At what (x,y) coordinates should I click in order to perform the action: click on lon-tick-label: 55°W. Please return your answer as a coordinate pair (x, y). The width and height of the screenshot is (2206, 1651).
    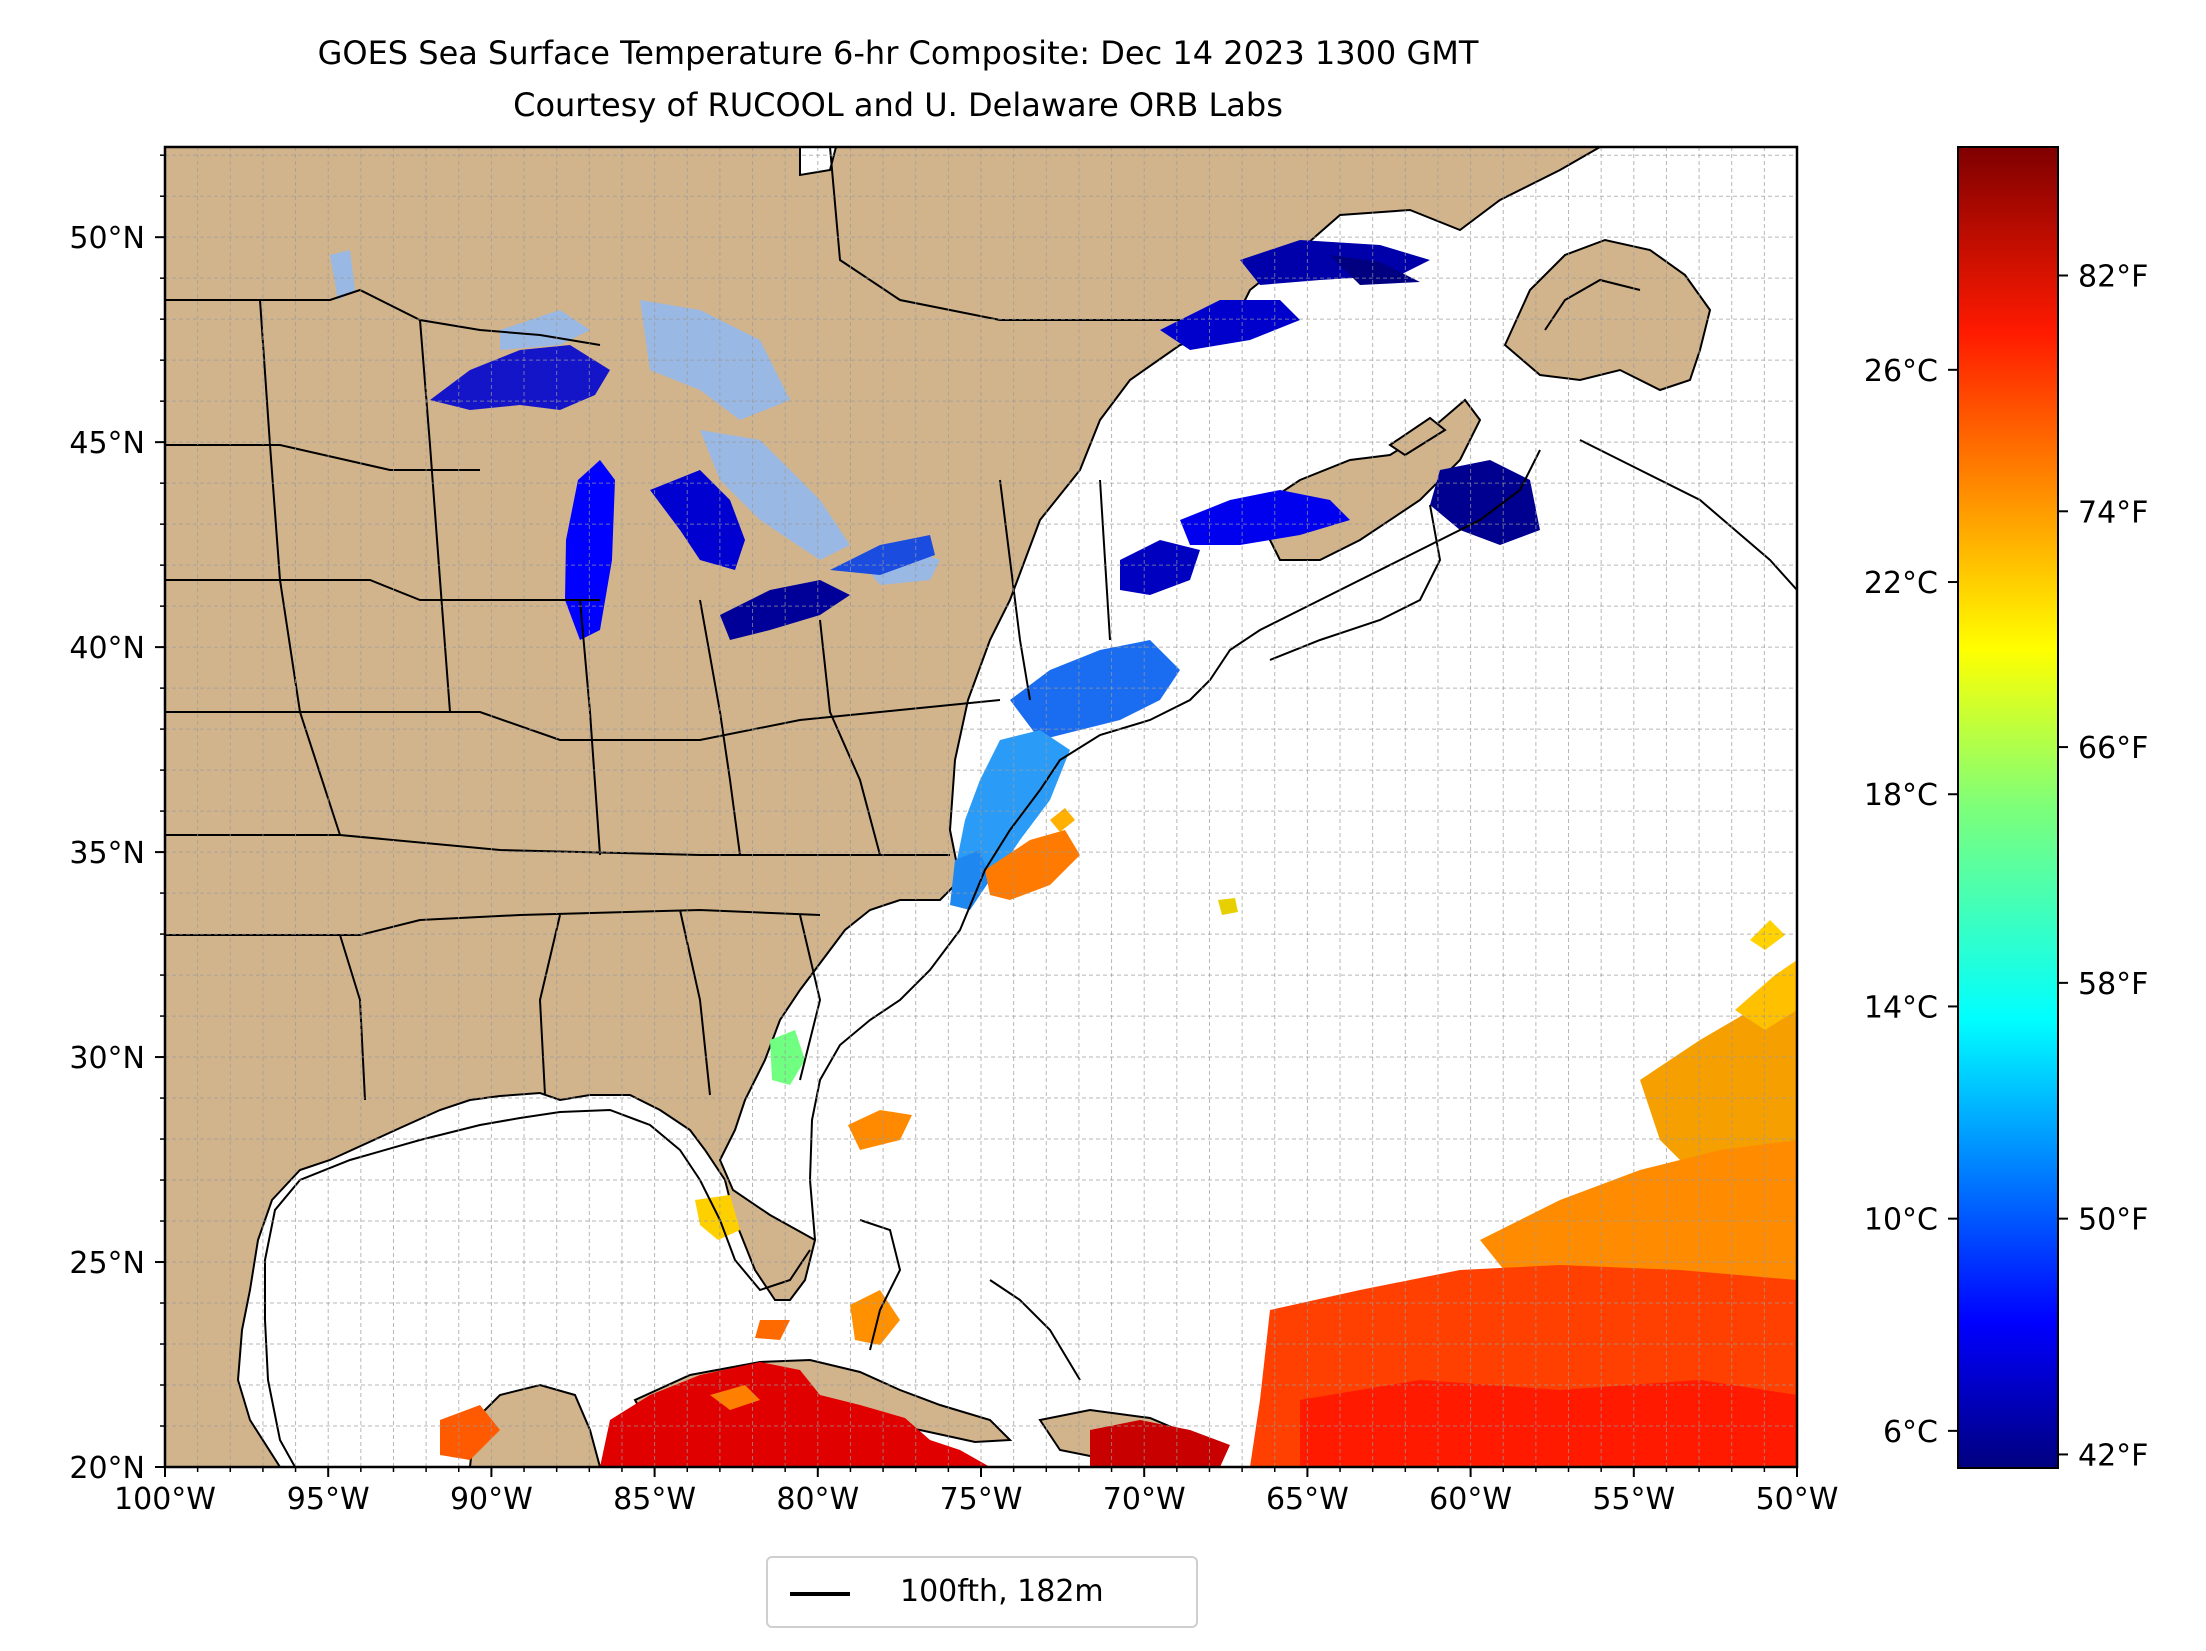
    Looking at the image, I should click on (1633, 1499).